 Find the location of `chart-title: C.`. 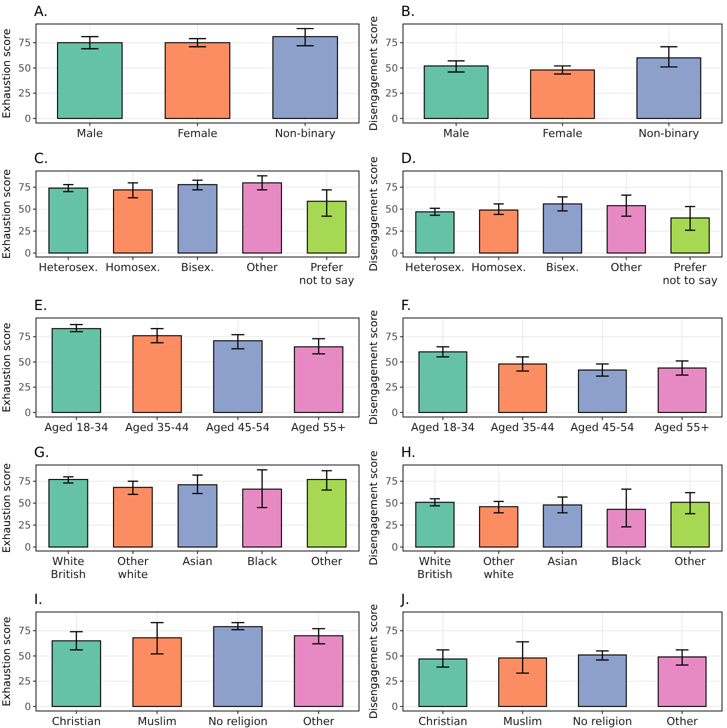

chart-title: C. is located at coordinates (41, 159).